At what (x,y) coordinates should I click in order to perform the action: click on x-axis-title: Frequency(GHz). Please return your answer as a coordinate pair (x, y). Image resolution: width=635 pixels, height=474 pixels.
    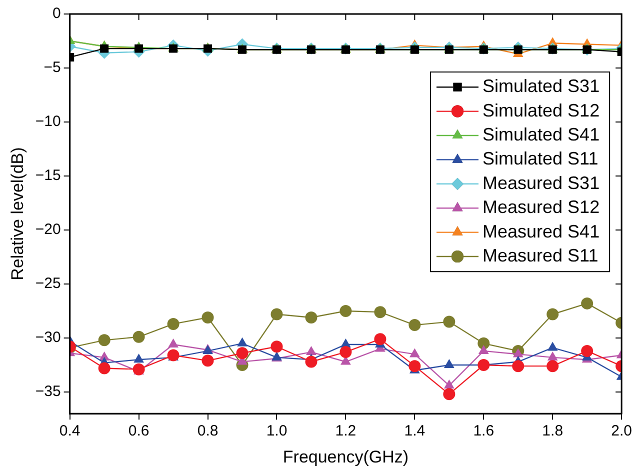
    Looking at the image, I should click on (345, 456).